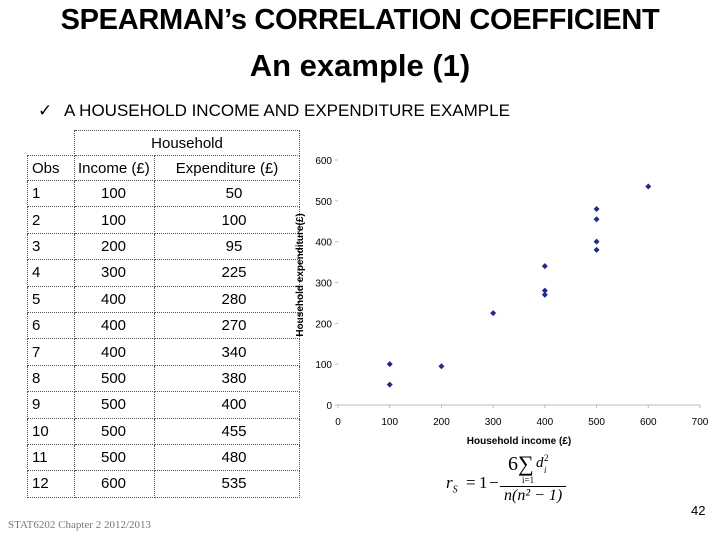 The width and height of the screenshot is (720, 540). What do you see at coordinates (51, 220) in the screenshot?
I see `obs-cell: 2` at bounding box center [51, 220].